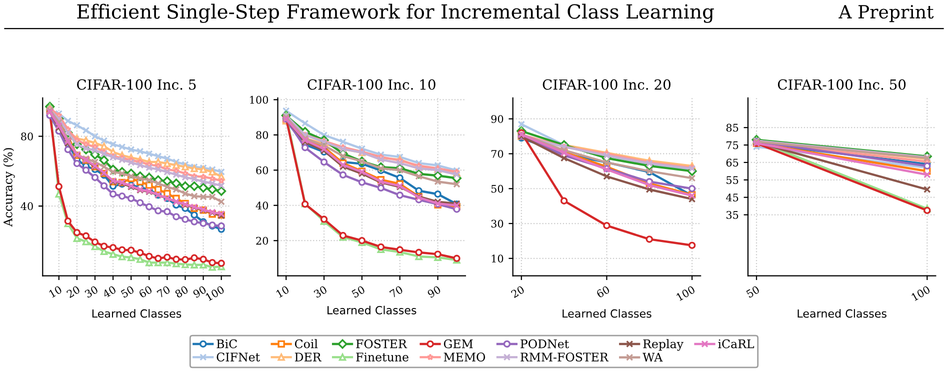 This screenshot has height=381, width=948. Describe the element at coordinates (226, 343) in the screenshot. I see `legend-label: BiC` at that location.